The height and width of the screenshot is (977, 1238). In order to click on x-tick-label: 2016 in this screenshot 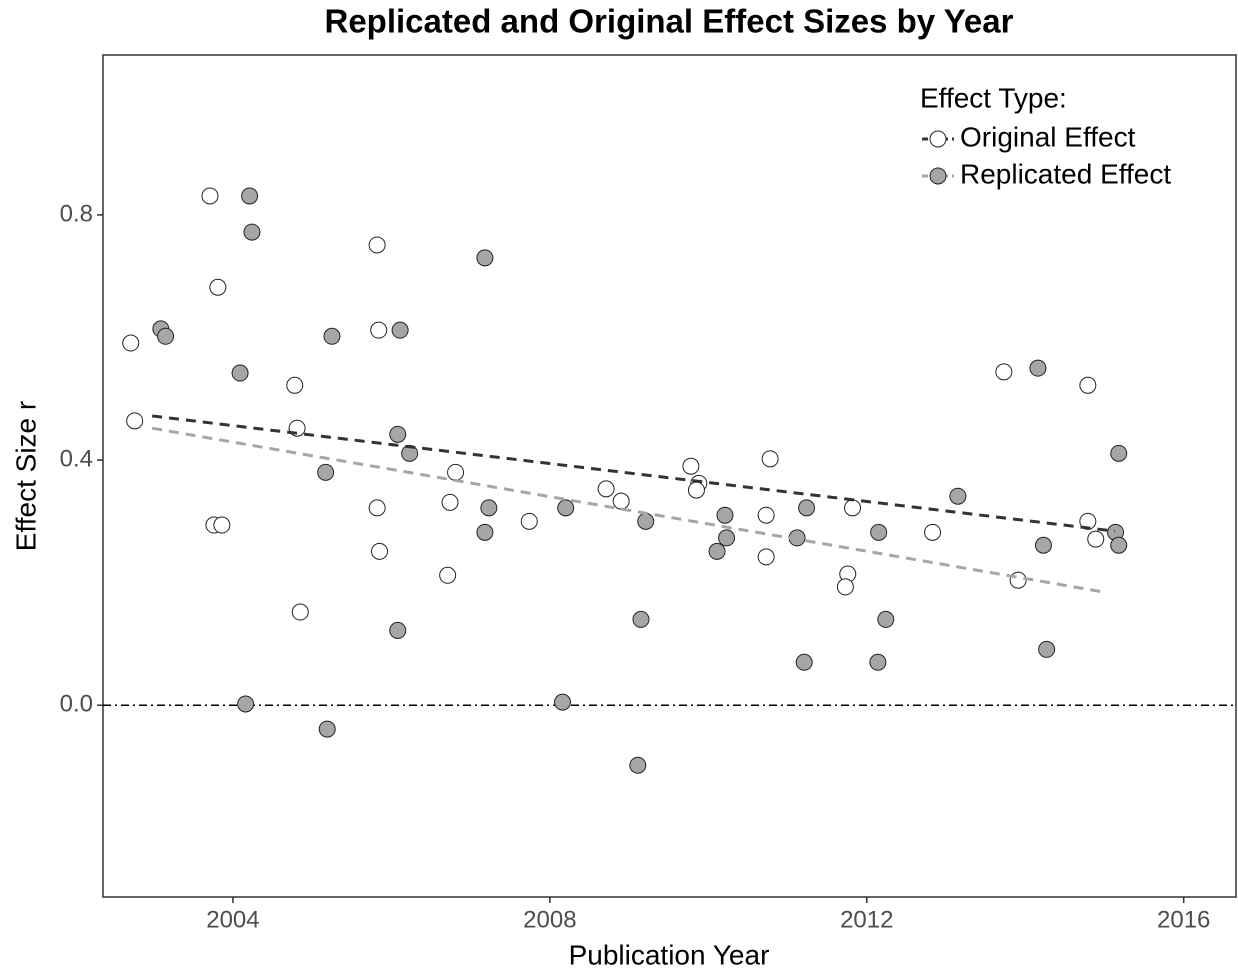, I will do `click(1183, 919)`.